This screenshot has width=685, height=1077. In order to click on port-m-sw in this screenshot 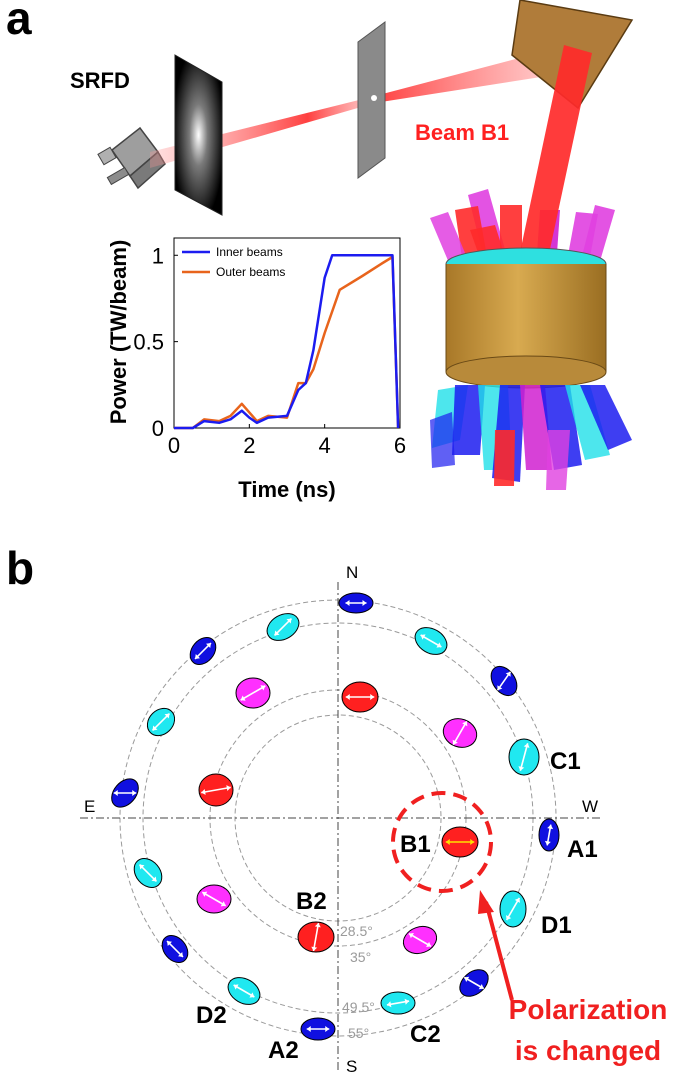, I will do `click(214, 899)`.